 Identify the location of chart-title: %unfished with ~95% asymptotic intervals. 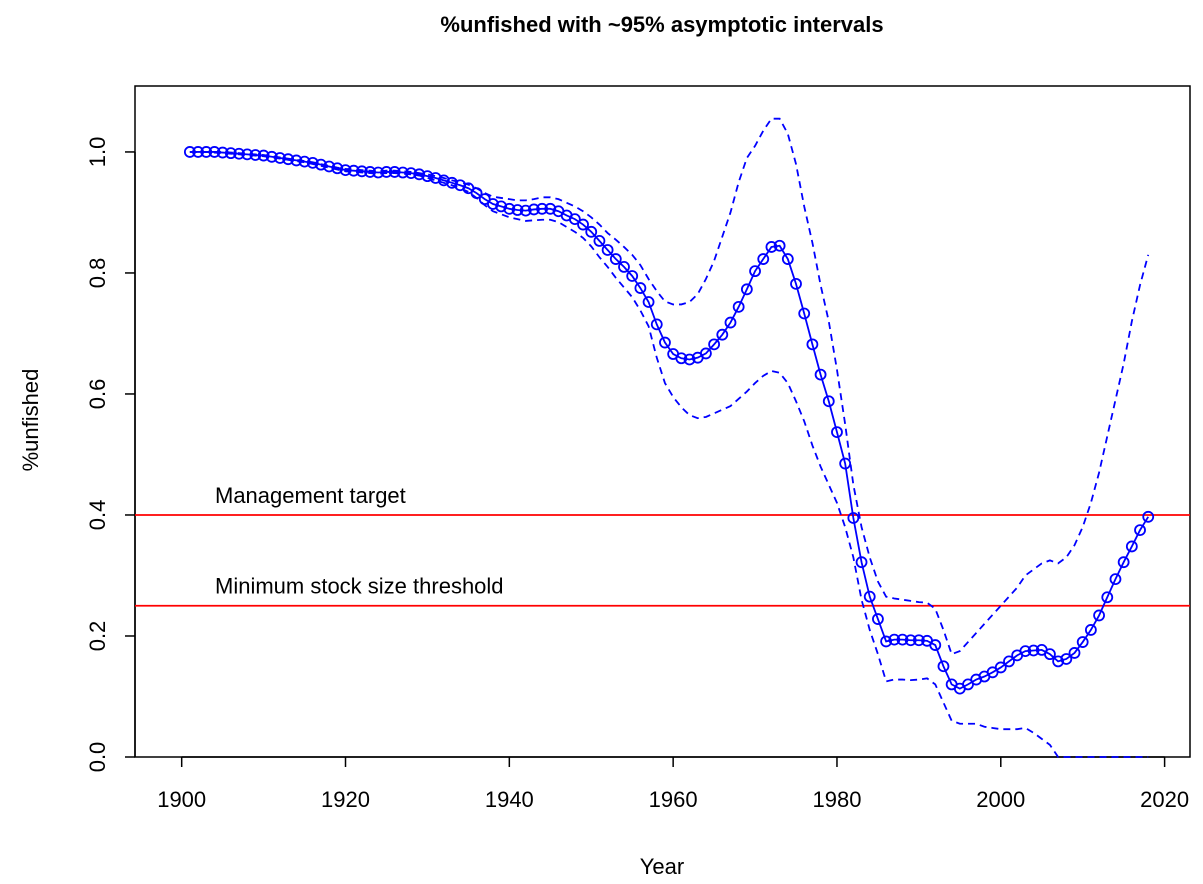
(661, 24).